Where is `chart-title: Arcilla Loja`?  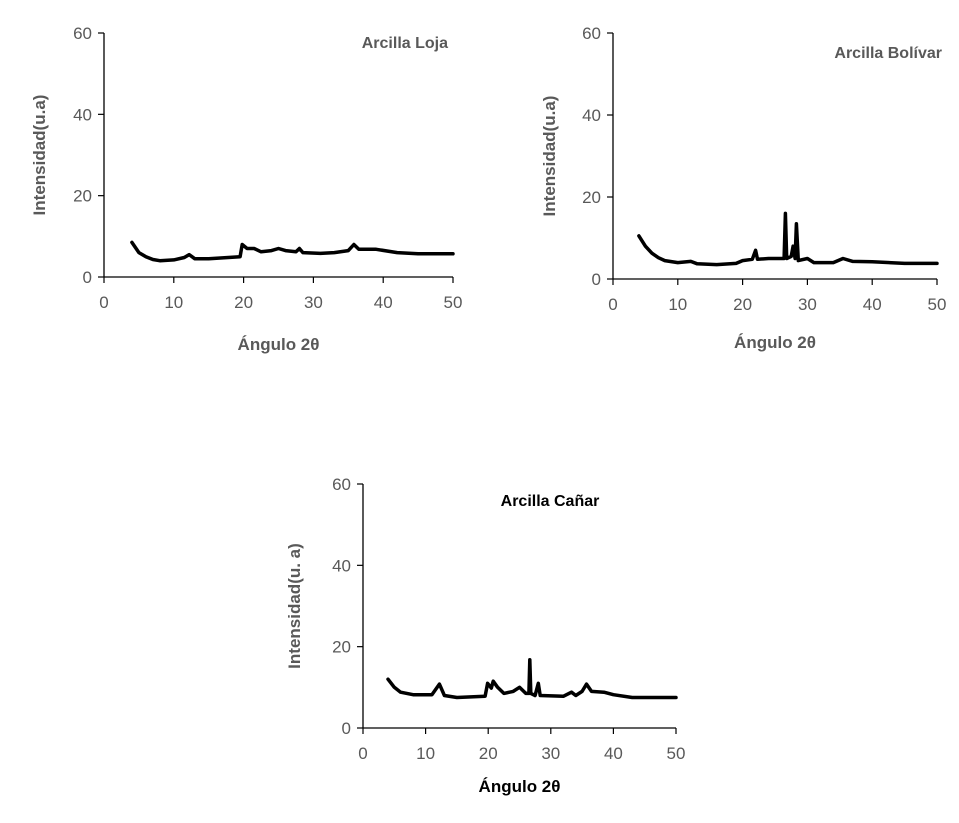 chart-title: Arcilla Loja is located at coordinates (405, 43).